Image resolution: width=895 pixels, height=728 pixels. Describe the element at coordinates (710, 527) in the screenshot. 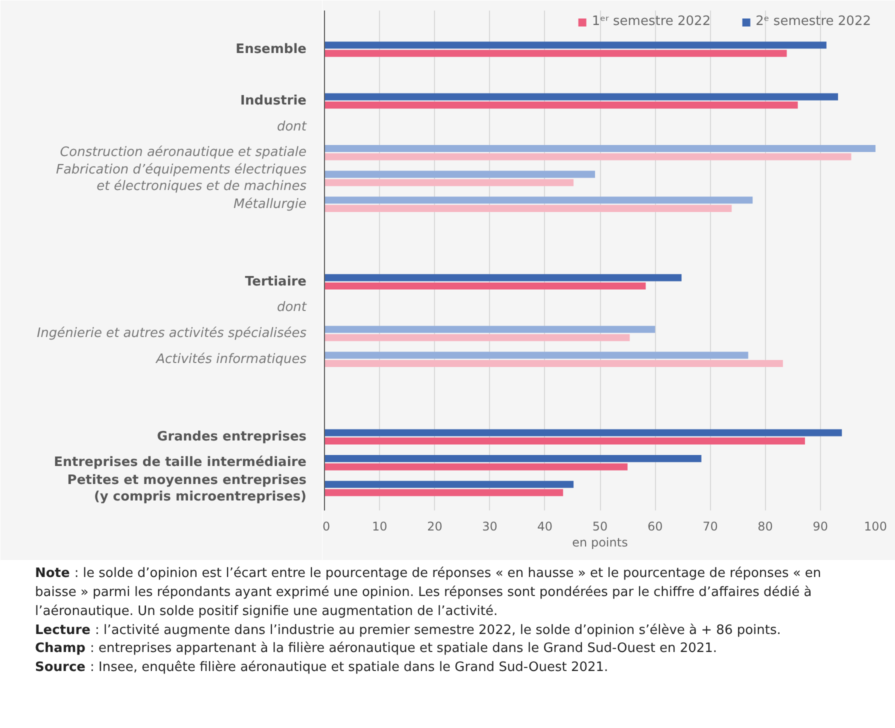

I see `x-tick-label: 70` at that location.